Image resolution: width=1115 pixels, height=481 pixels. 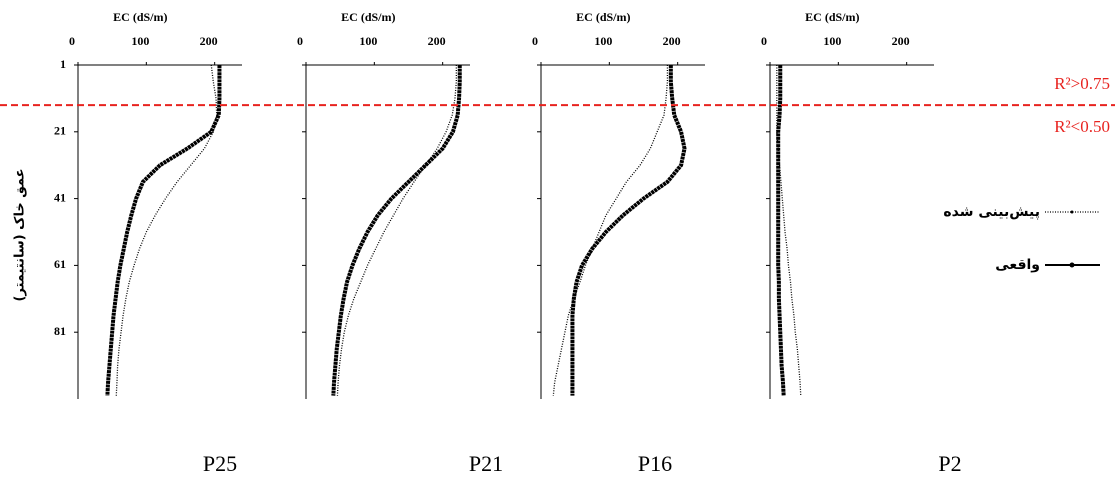 What do you see at coordinates (1017, 265) in the screenshot?
I see `legend-label: واقعی` at bounding box center [1017, 265].